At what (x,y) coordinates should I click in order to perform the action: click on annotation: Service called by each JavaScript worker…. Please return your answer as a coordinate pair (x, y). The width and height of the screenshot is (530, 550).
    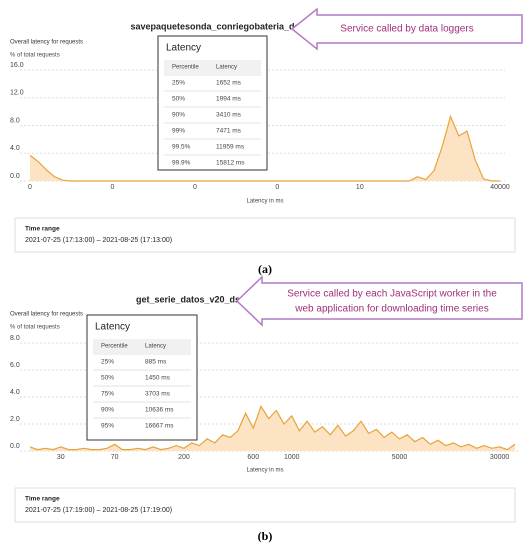
    Looking at the image, I should click on (392, 294).